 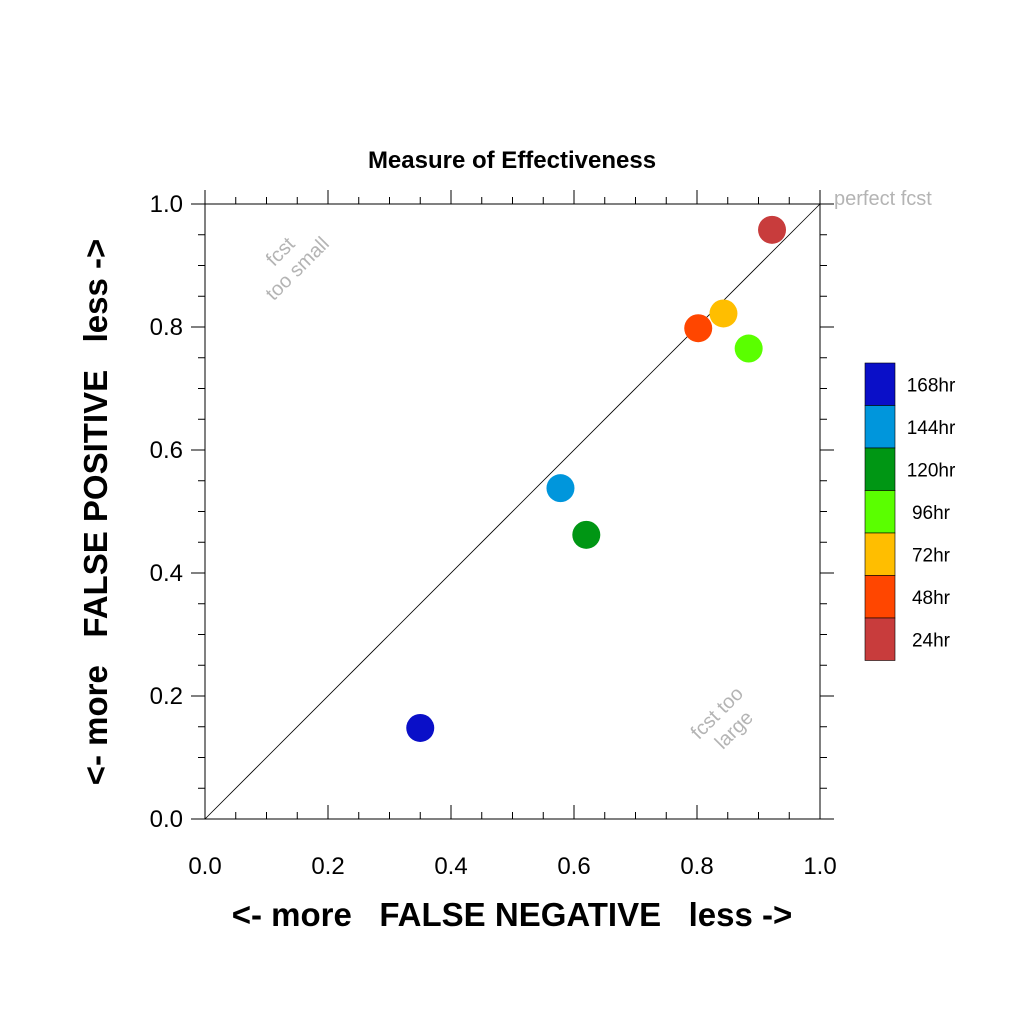 I want to click on x-tick-label: 0.0, so click(x=204, y=866).